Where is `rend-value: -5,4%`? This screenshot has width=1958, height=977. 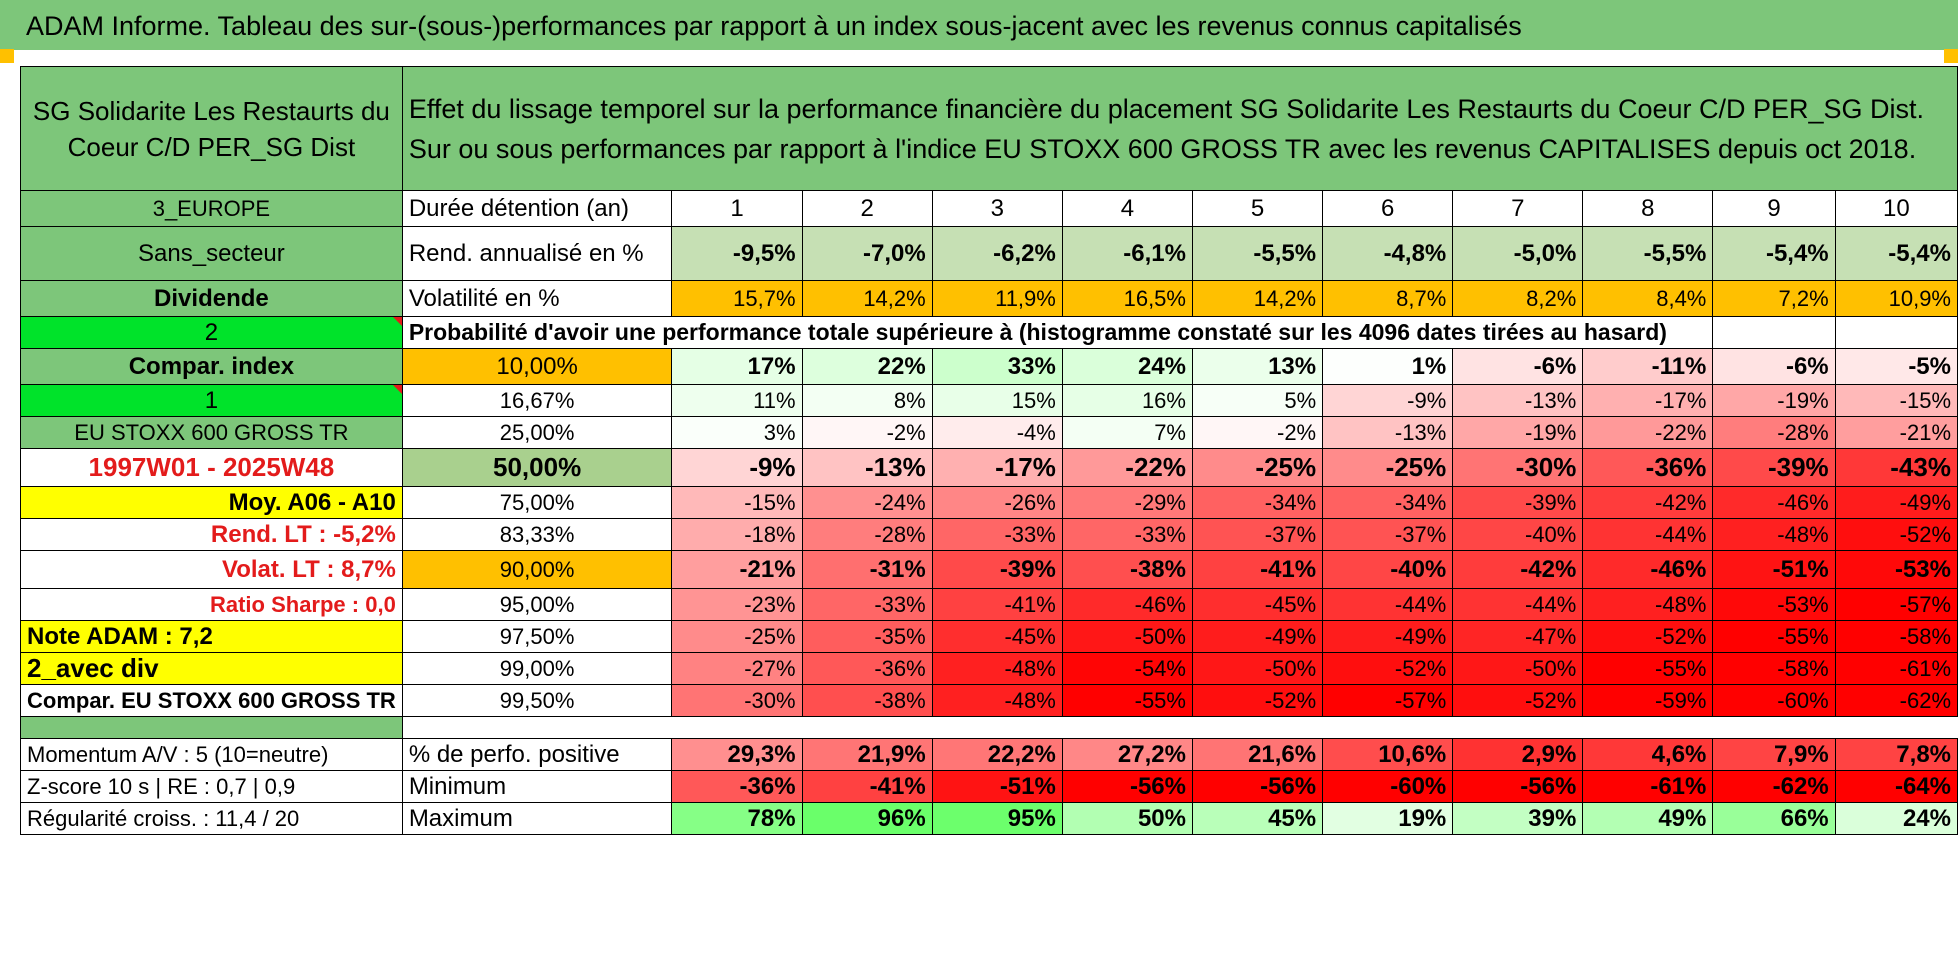
rend-value: -5,4% is located at coordinates (1896, 253).